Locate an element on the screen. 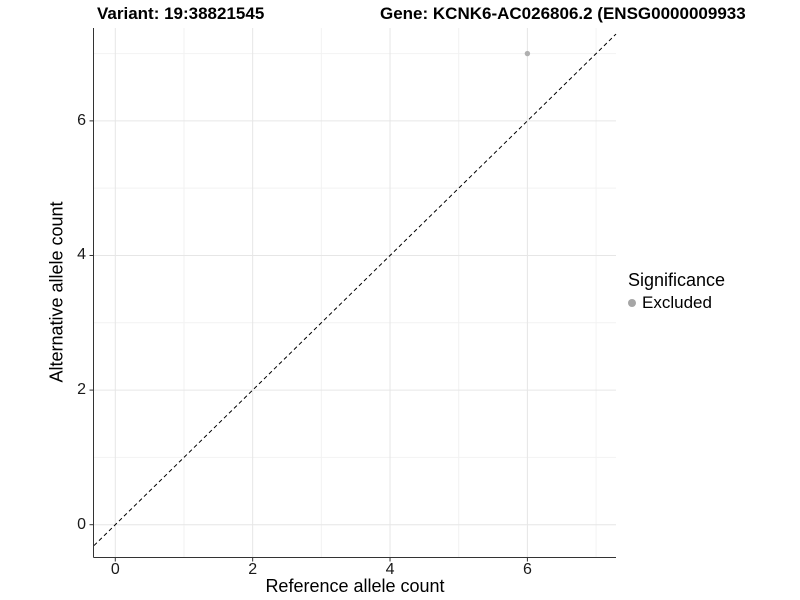  legend-marker-circle-icon is located at coordinates (632, 303).